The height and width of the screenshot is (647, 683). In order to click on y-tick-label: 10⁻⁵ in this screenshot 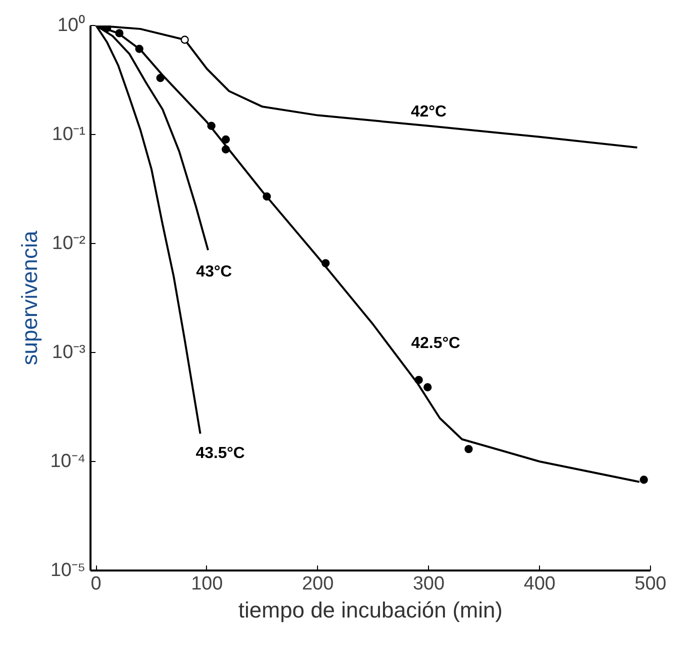, I will do `click(68, 570)`.